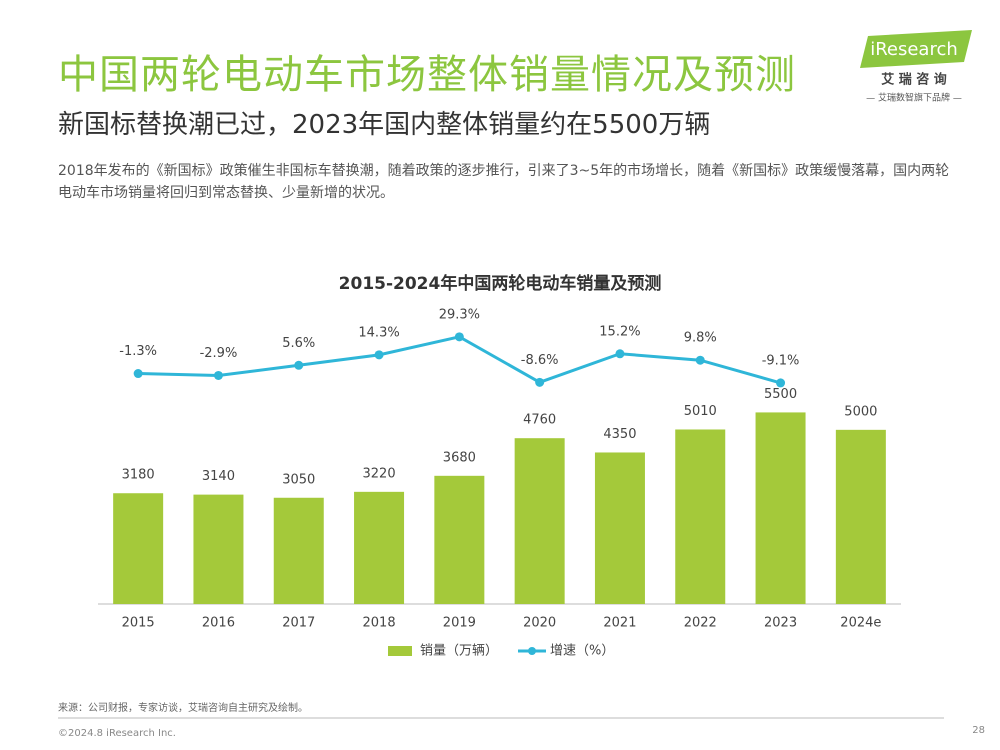 The height and width of the screenshot is (750, 1000). Describe the element at coordinates (219, 353) in the screenshot. I see `growth-value-label: -2.9%` at that location.